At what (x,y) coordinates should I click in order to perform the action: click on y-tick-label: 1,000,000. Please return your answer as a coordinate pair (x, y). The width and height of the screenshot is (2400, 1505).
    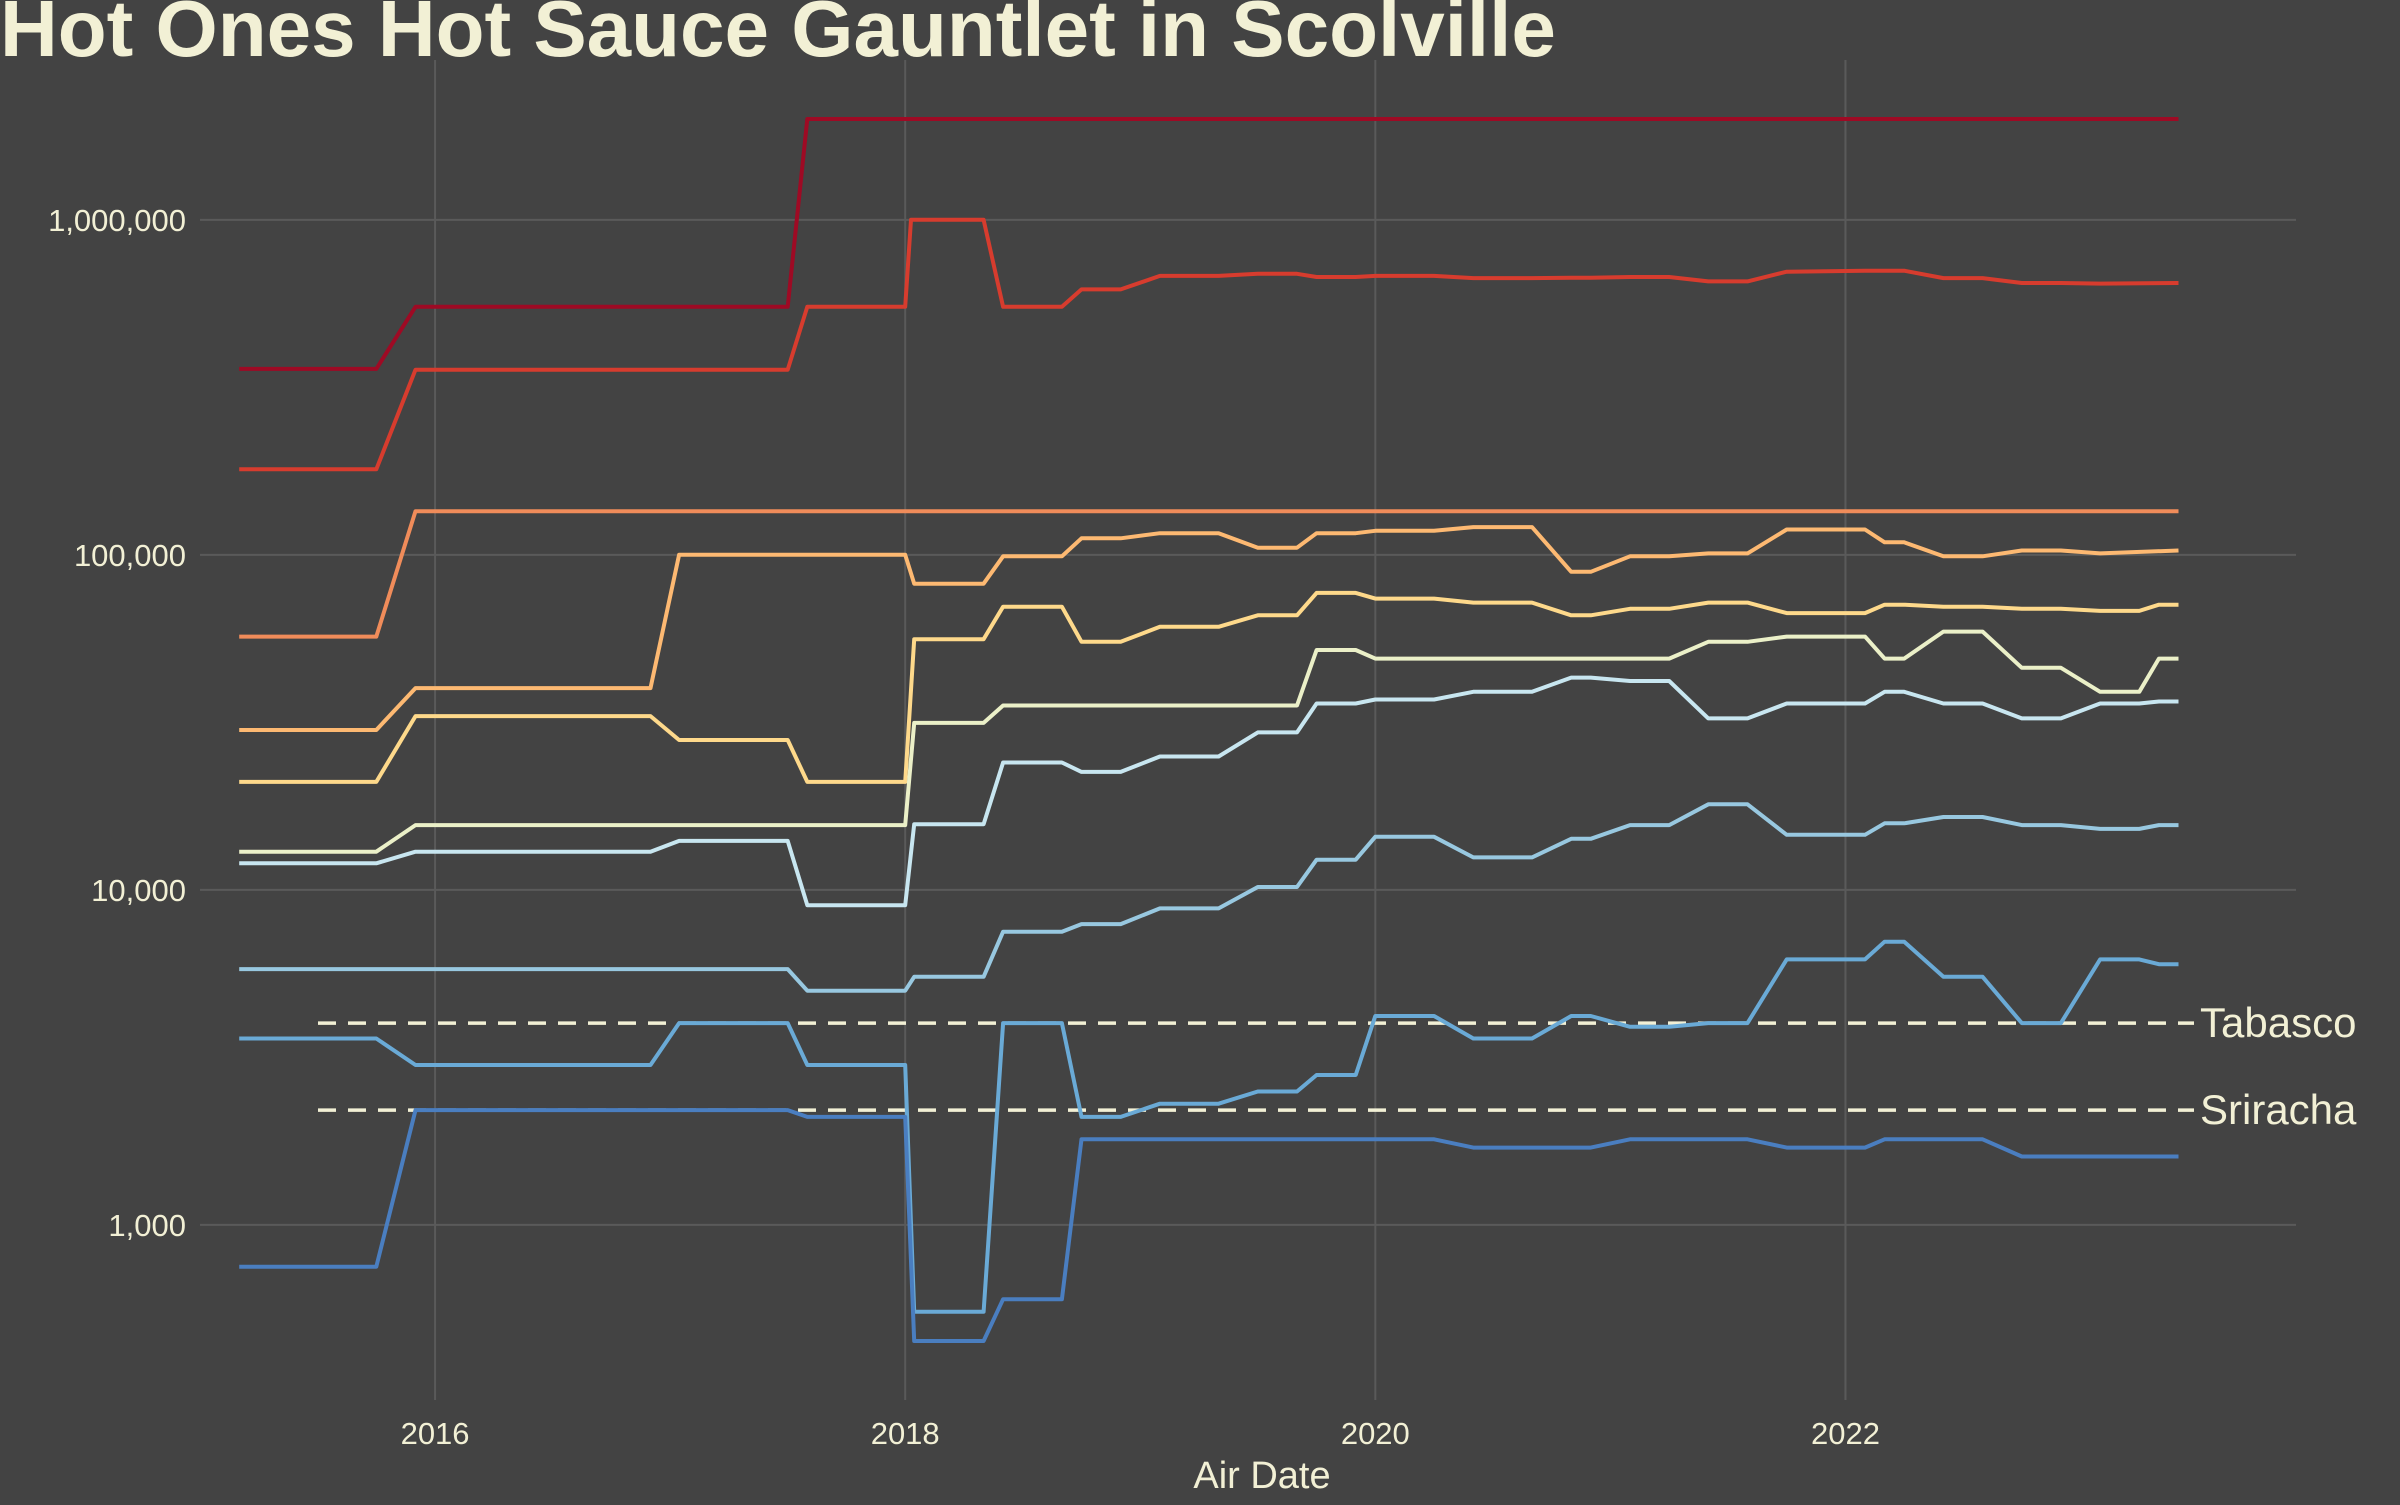
    Looking at the image, I should click on (117, 220).